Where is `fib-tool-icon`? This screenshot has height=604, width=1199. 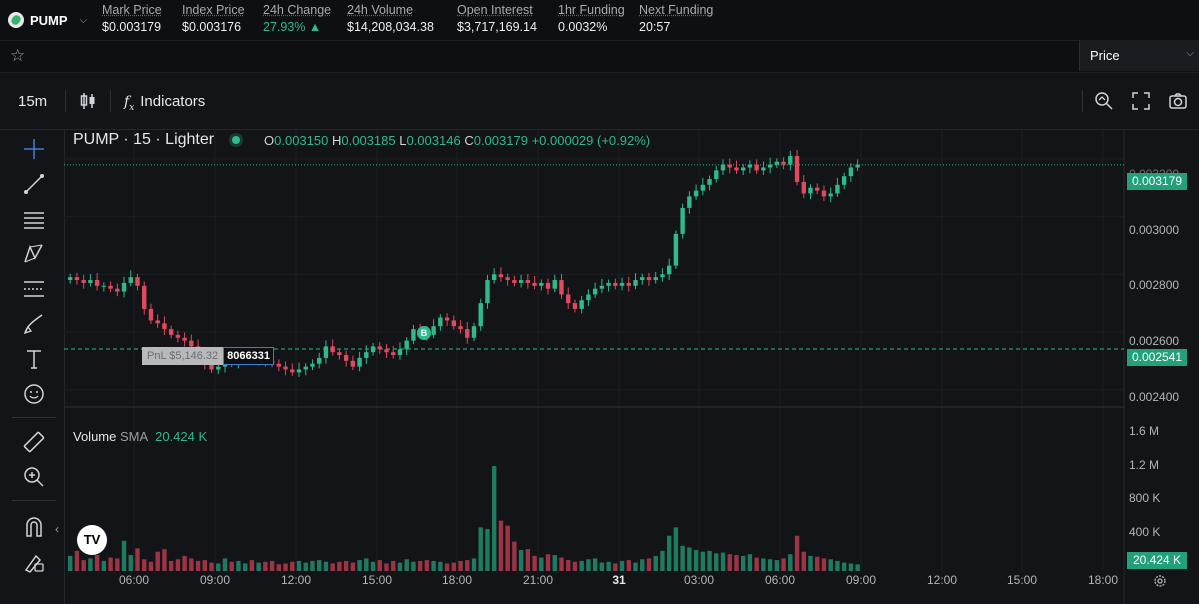 fib-tool-icon is located at coordinates (34, 289).